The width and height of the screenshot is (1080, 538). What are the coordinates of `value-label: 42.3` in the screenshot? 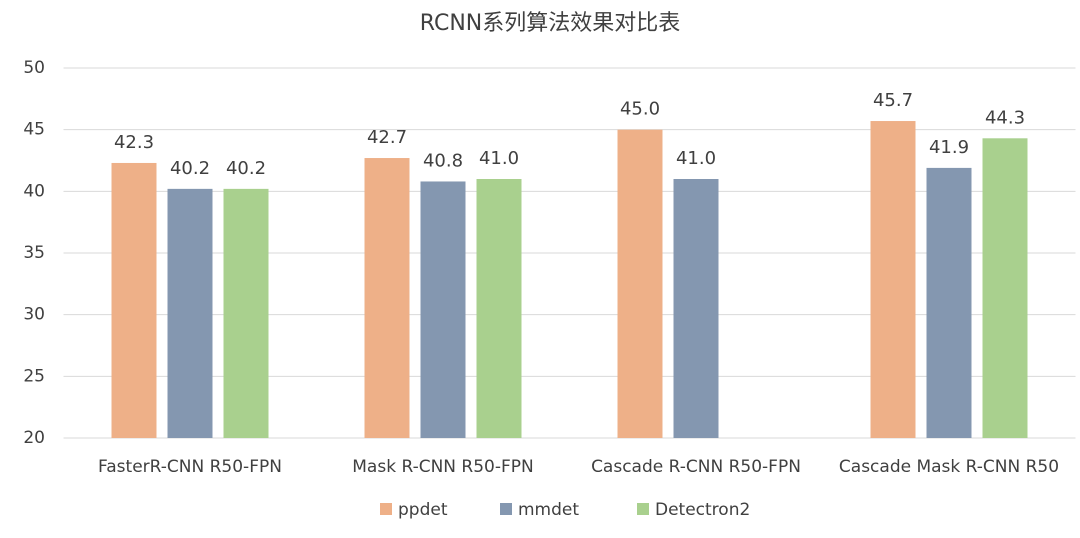 It's located at (134, 142).